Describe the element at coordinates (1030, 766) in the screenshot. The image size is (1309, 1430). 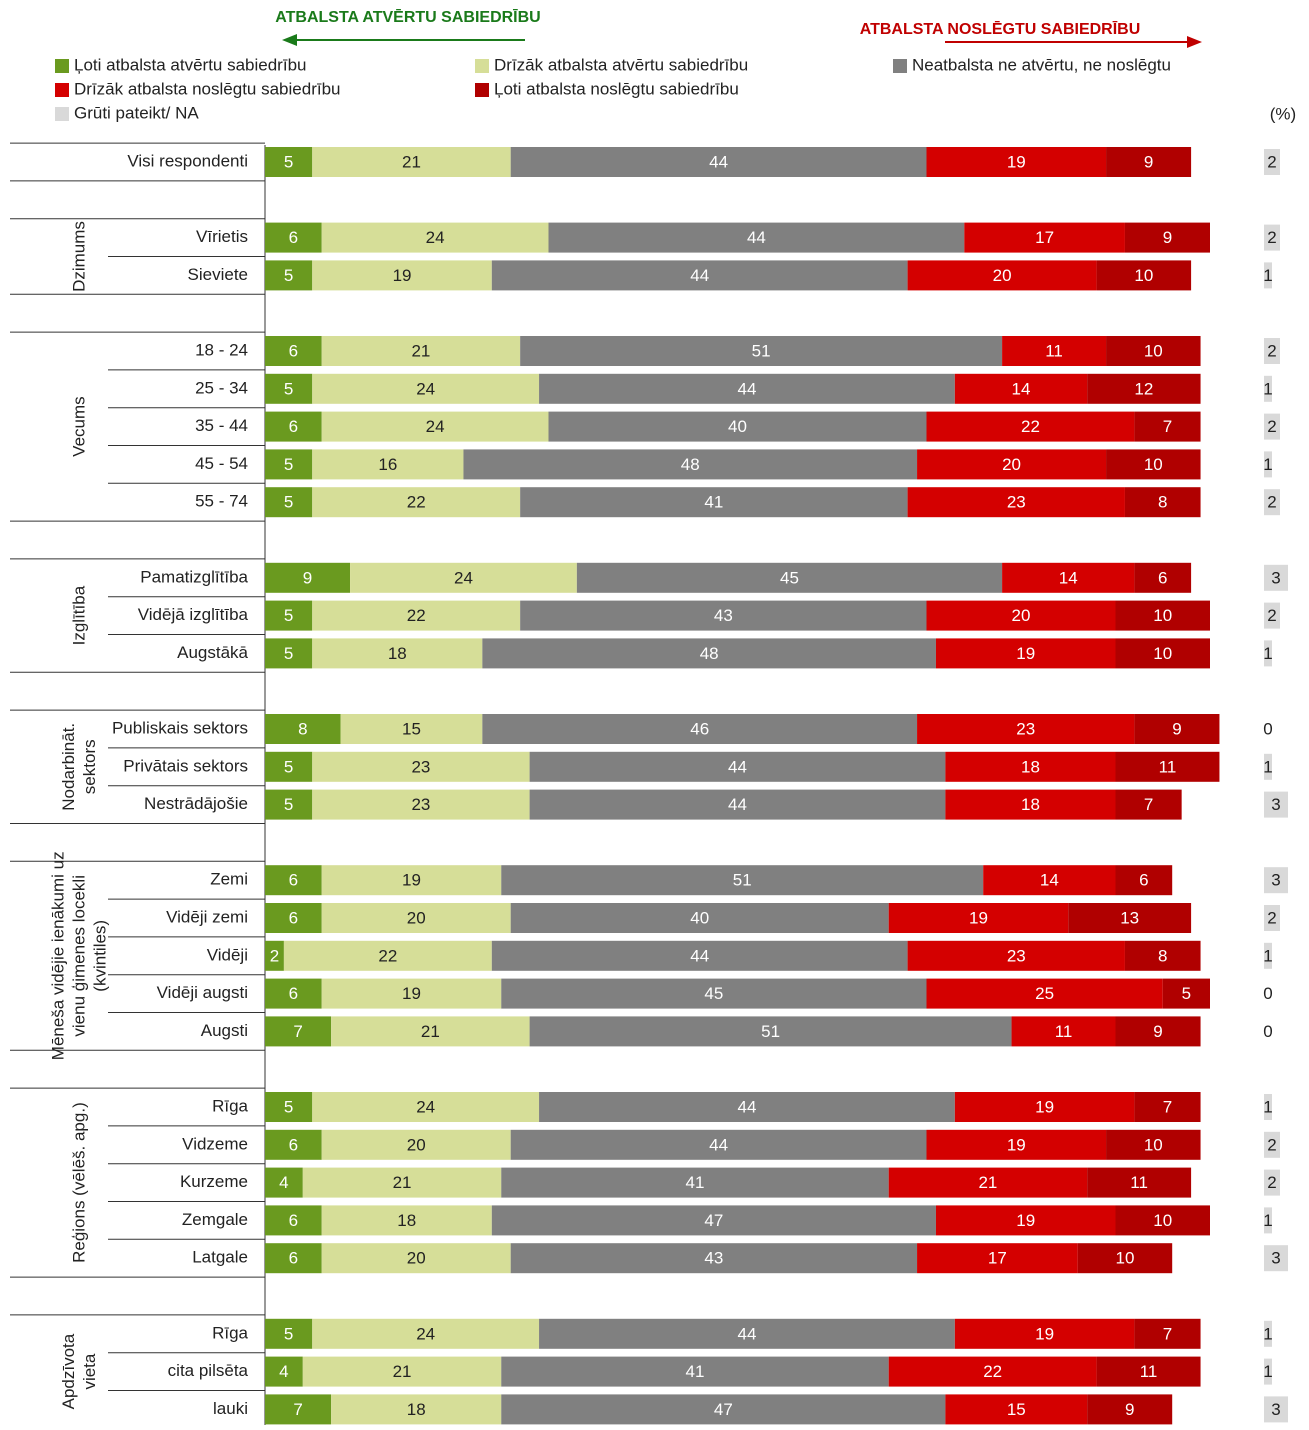
I see `value-label: 18` at that location.